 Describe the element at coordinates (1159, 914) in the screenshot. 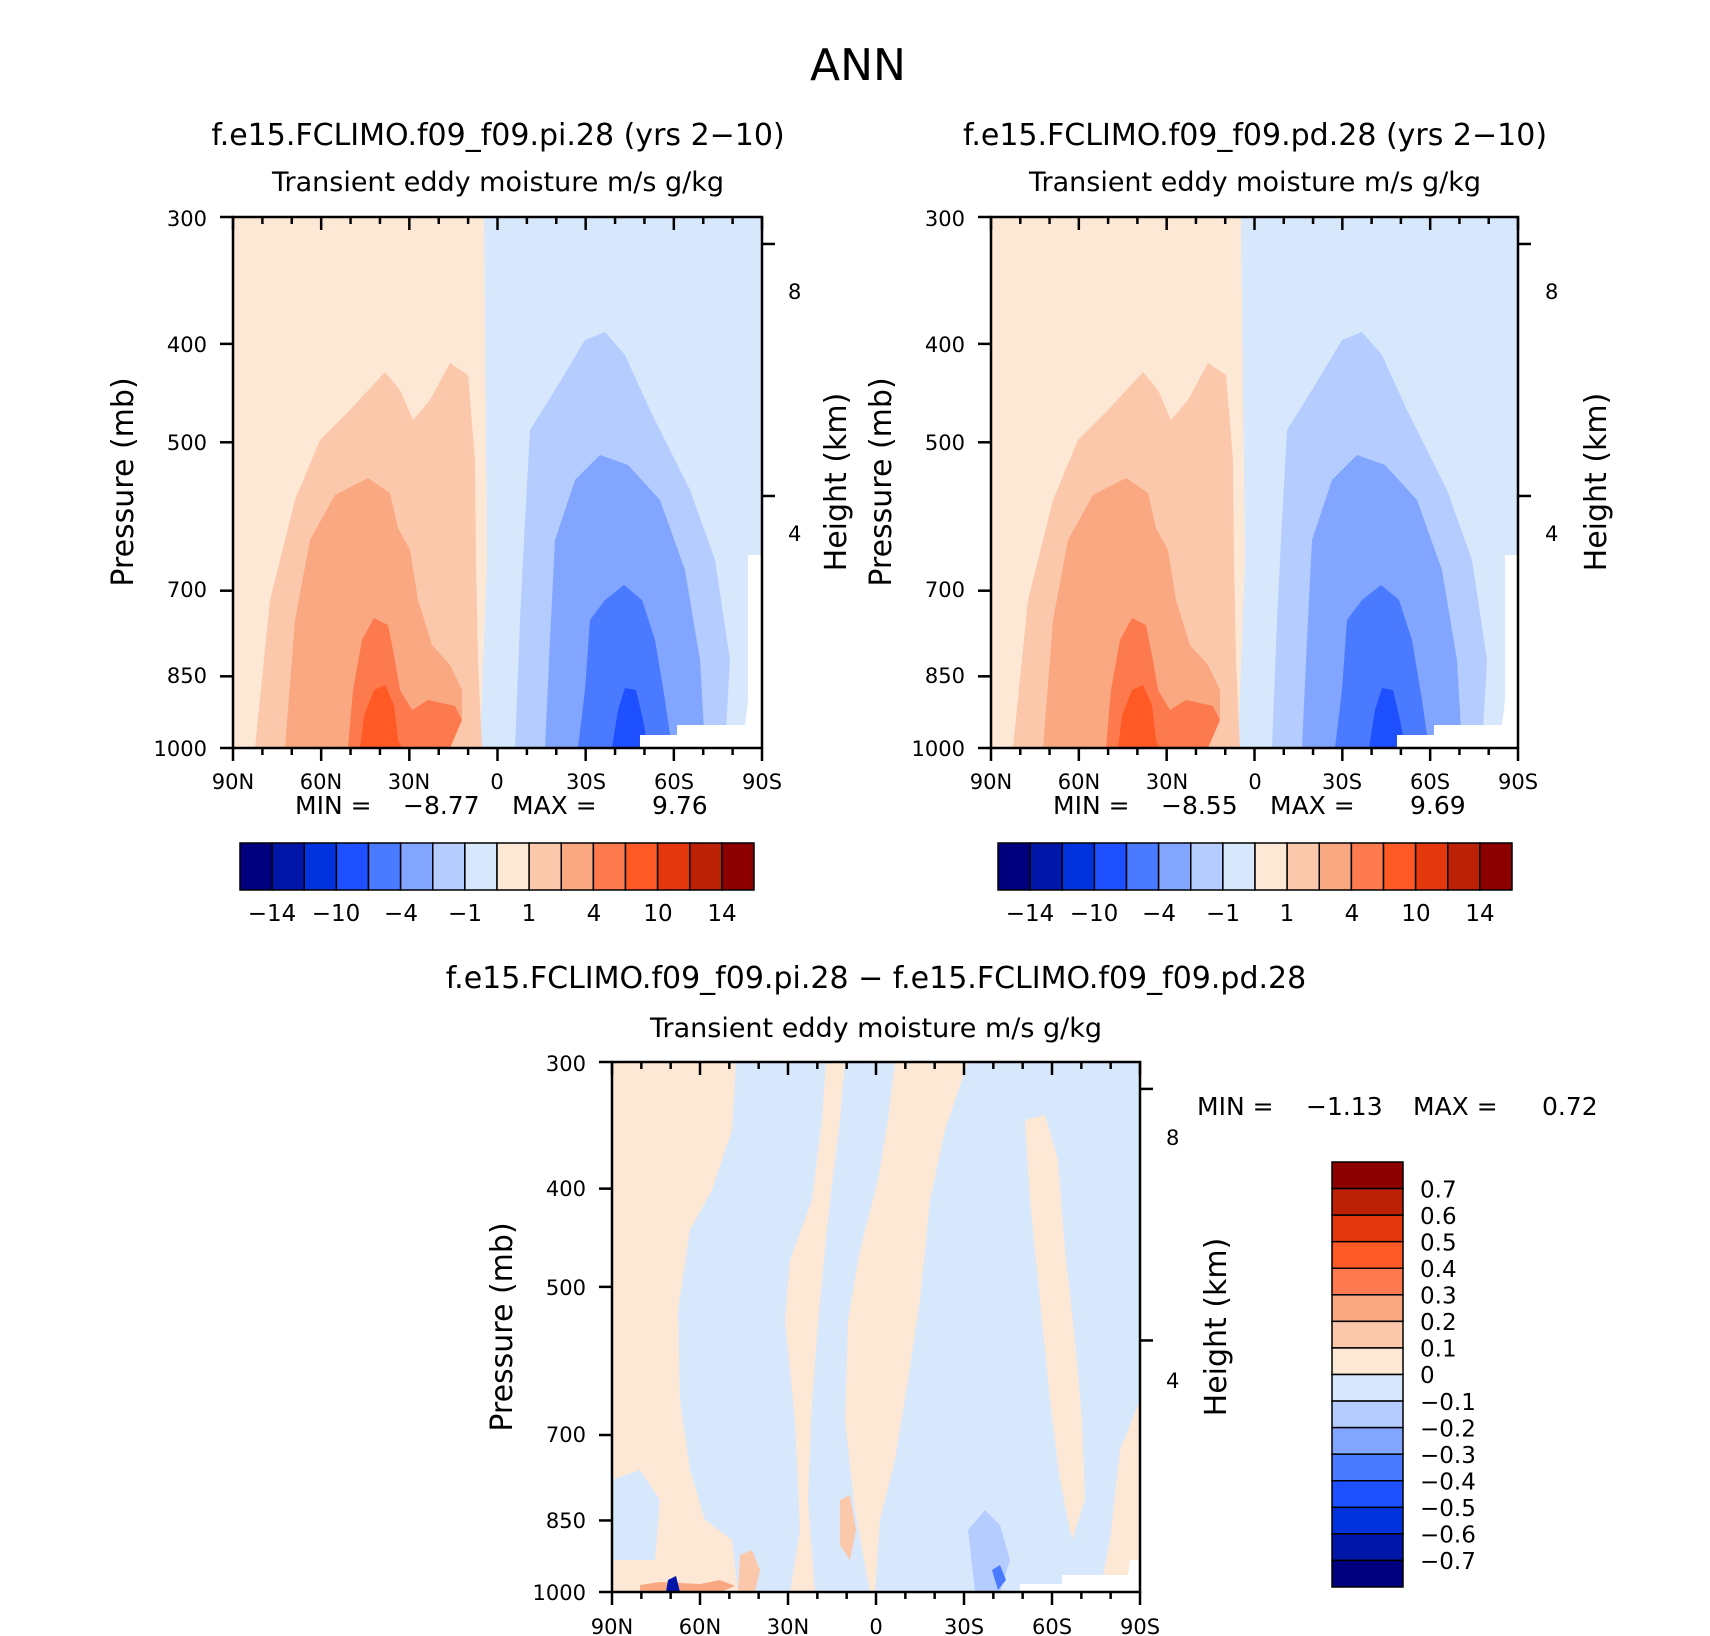

I see `panel-right-cb-label: −4` at that location.